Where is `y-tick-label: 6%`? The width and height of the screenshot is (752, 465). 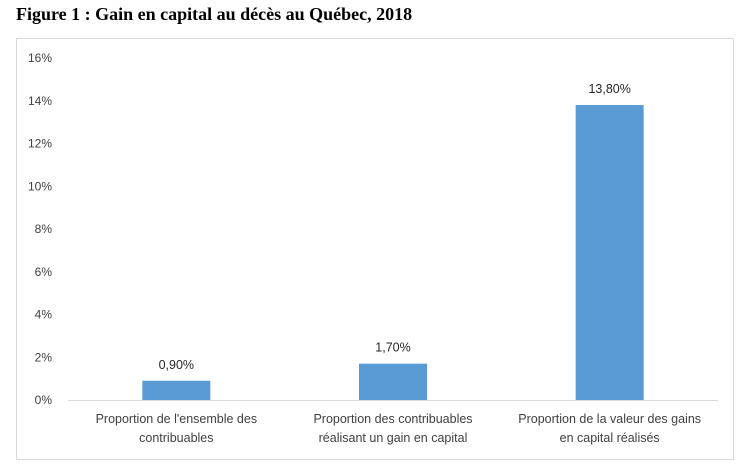
y-tick-label: 6% is located at coordinates (44, 272).